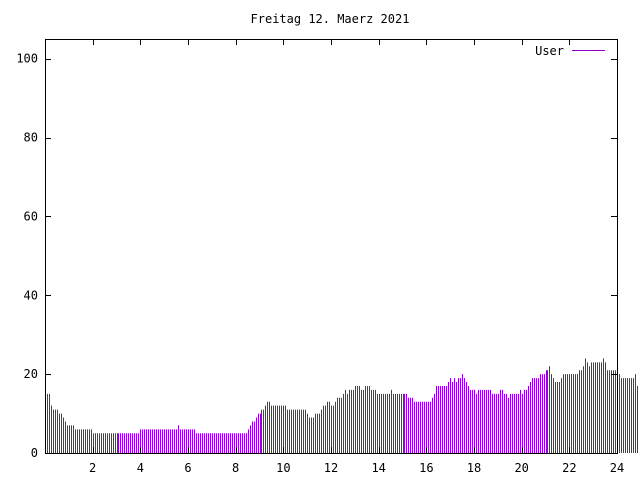 The image size is (640, 480). What do you see at coordinates (31, 216) in the screenshot?
I see `y-tick-label: 60` at bounding box center [31, 216].